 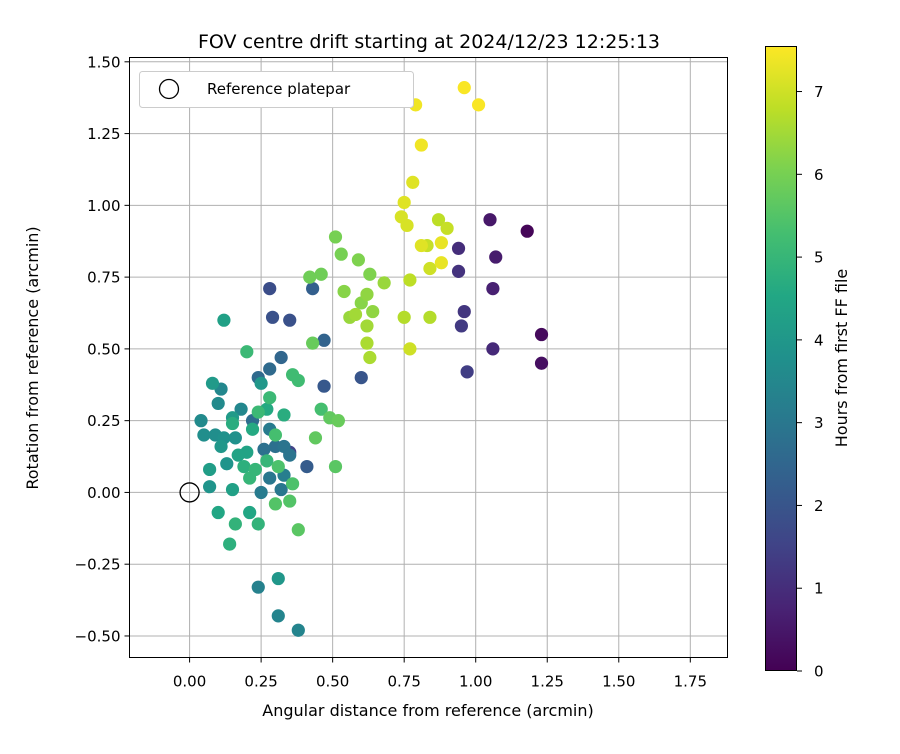 What do you see at coordinates (260, 682) in the screenshot?
I see `x-tick-label: 0.25` at bounding box center [260, 682].